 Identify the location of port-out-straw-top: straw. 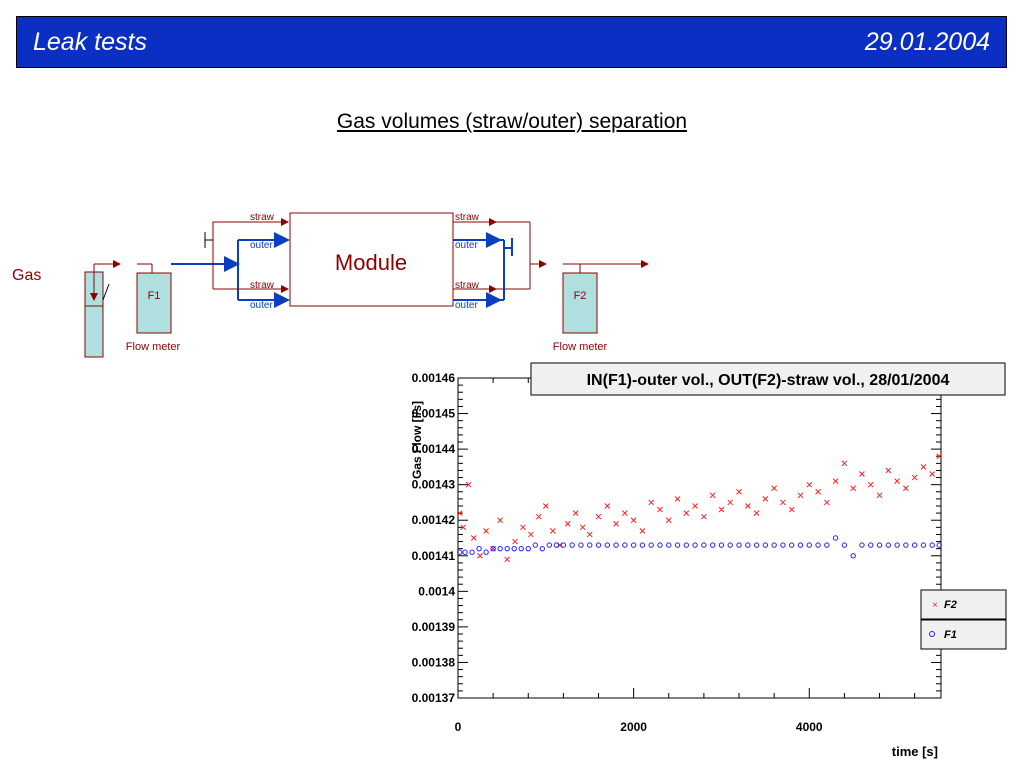
(467, 217).